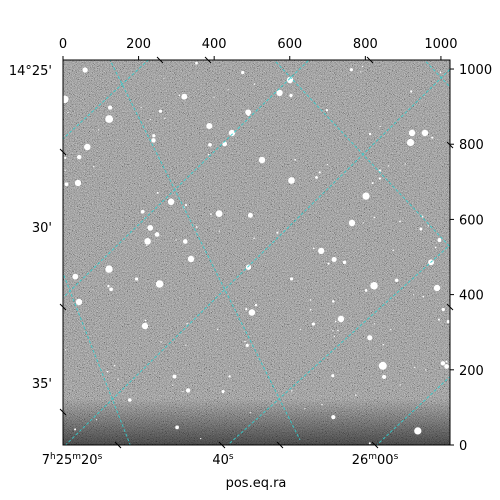 The width and height of the screenshot is (500, 500). What do you see at coordinates (42, 228) in the screenshot?
I see `dec-tick-label: 30'` at bounding box center [42, 228].